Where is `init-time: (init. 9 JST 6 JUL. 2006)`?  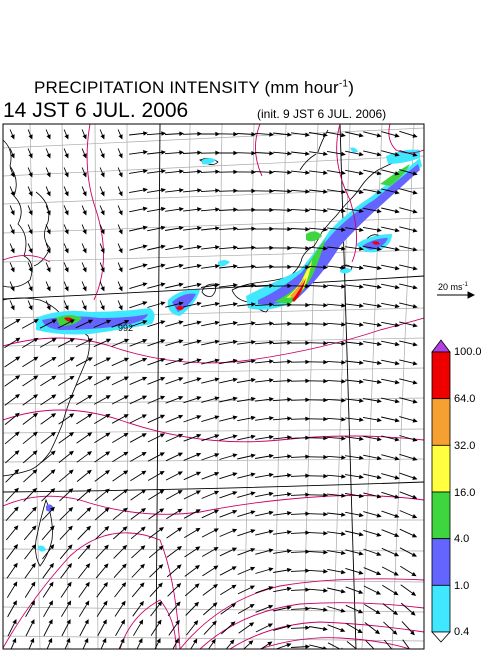 init-time: (init. 9 JST 6 JUL. 2006) is located at coordinates (322, 114).